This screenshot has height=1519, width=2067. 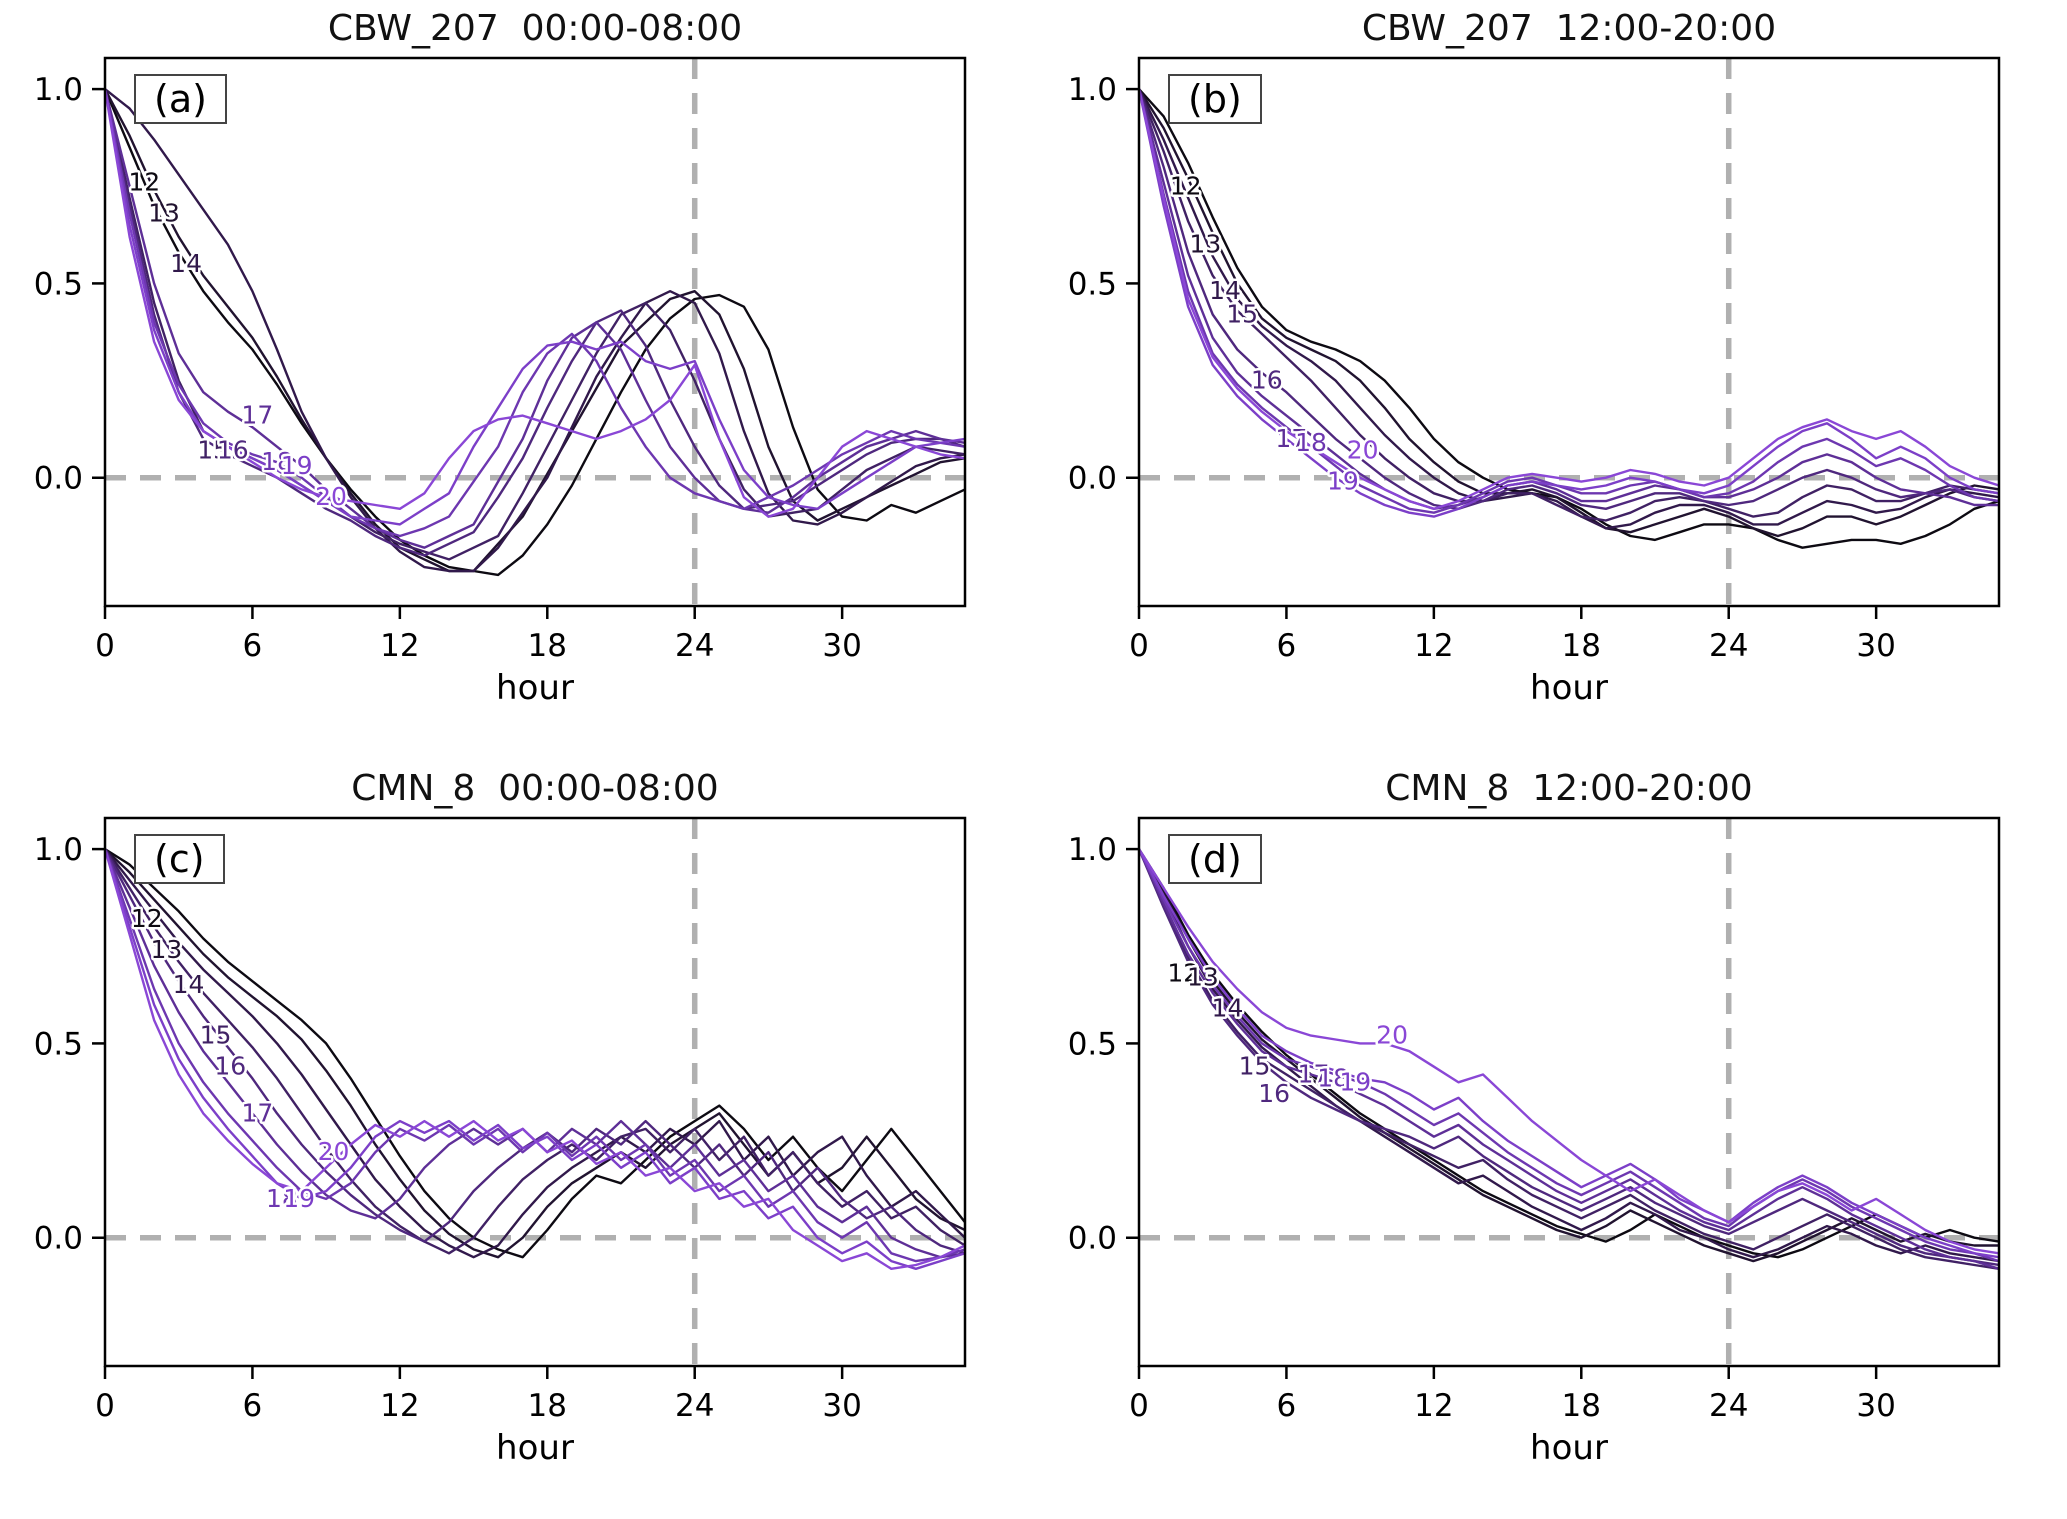 What do you see at coordinates (535, 28) in the screenshot?
I see `subplot-a-title: CBW_207 00:00-08:00` at bounding box center [535, 28].